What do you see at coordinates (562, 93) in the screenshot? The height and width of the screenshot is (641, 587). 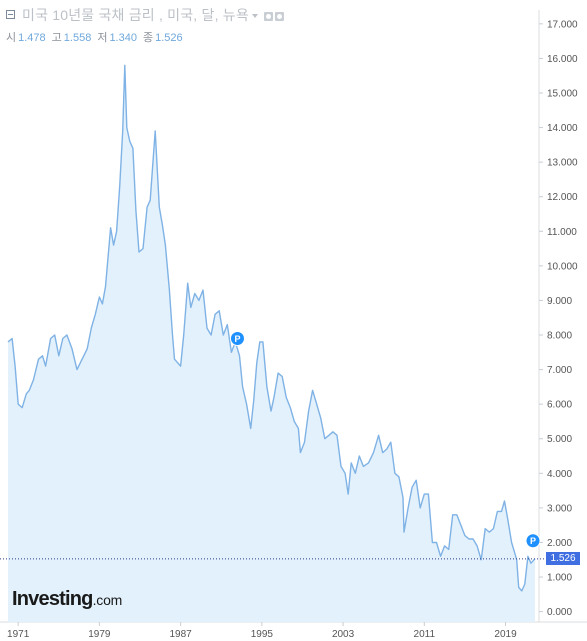 I see `y-tick-label: 15.000` at bounding box center [562, 93].